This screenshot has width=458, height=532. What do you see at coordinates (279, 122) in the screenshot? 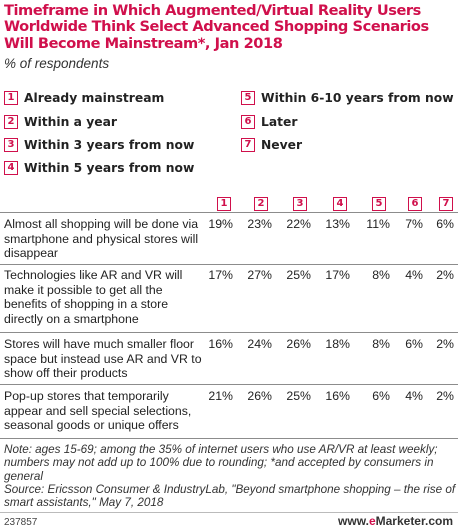
I see `legend-label: Later` at bounding box center [279, 122].